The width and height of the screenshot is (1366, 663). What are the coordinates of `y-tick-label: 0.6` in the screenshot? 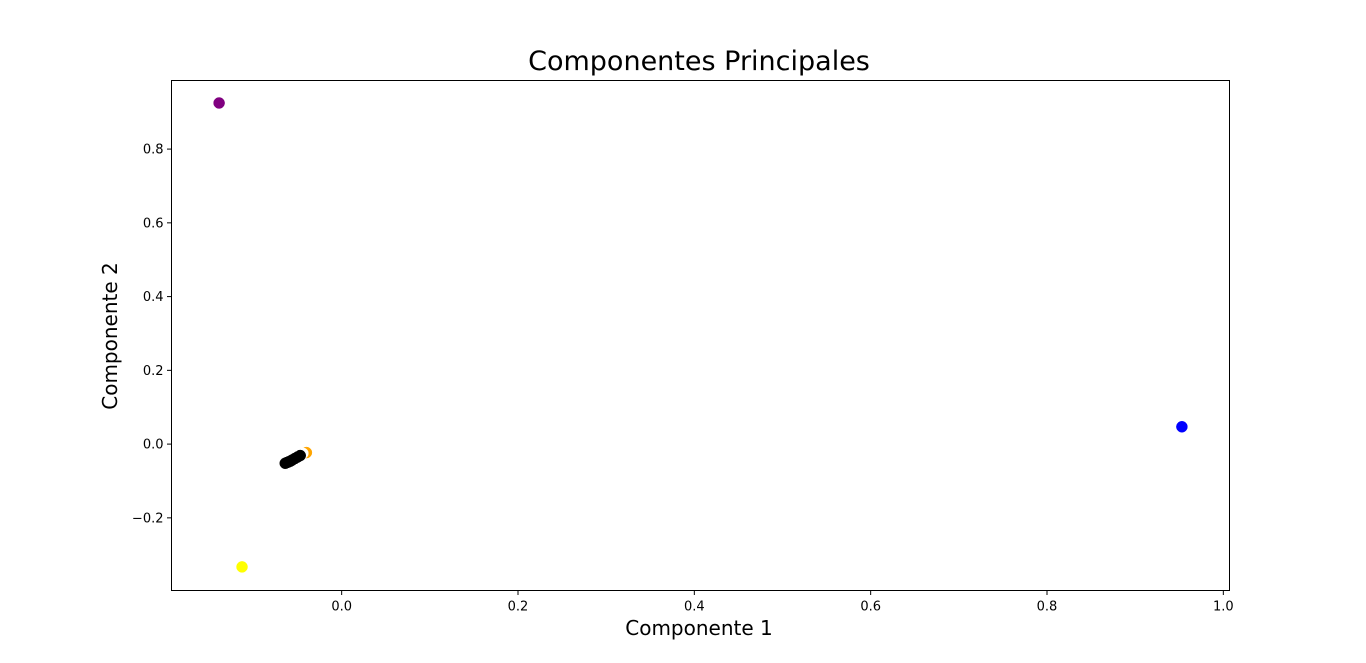 It's located at (153, 223).